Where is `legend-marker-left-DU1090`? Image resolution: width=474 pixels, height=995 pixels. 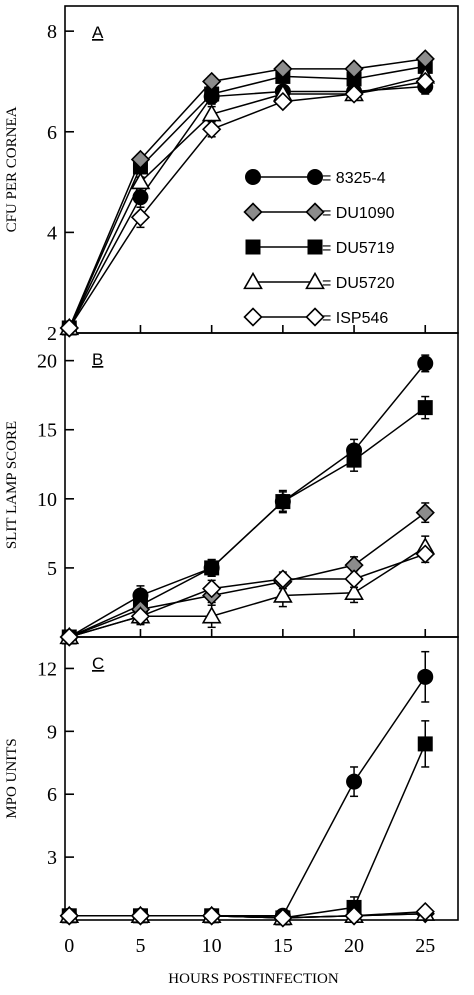 legend-marker-left-DU1090 is located at coordinates (253, 212).